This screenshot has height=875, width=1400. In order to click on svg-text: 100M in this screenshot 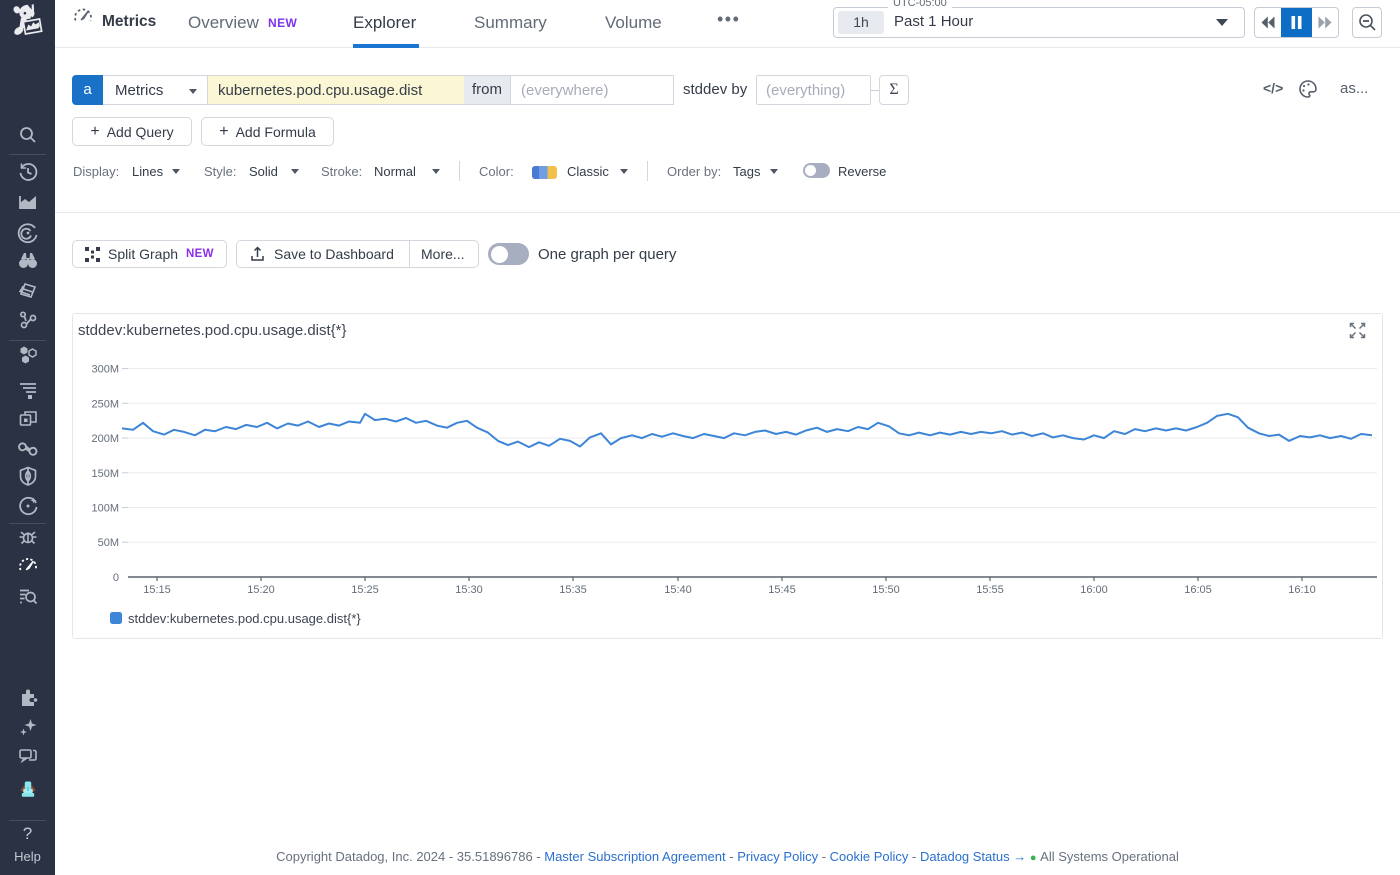, I will do `click(105, 509)`.